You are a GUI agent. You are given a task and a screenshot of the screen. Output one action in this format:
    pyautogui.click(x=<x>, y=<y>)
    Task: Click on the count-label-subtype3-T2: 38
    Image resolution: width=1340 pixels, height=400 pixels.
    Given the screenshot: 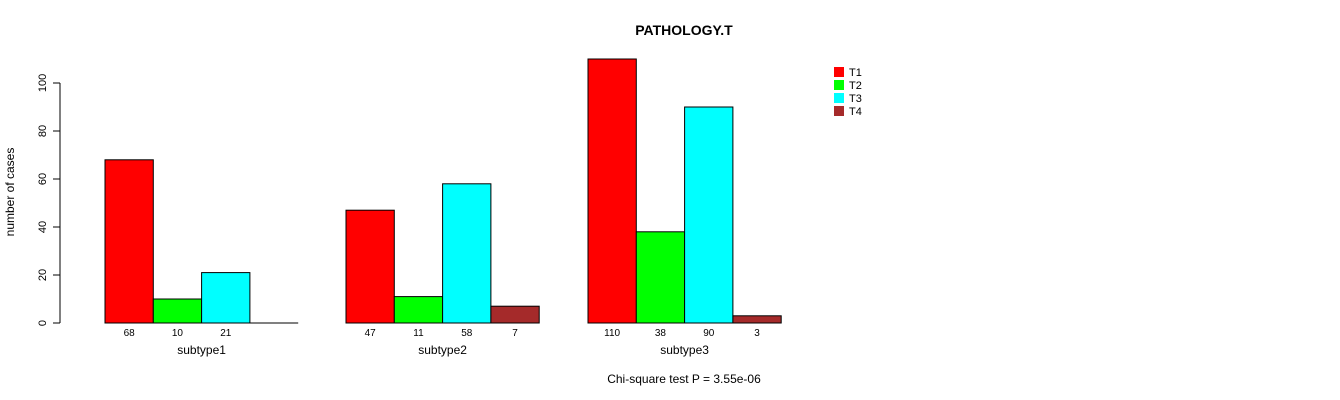 What is the action you would take?
    pyautogui.click(x=661, y=333)
    